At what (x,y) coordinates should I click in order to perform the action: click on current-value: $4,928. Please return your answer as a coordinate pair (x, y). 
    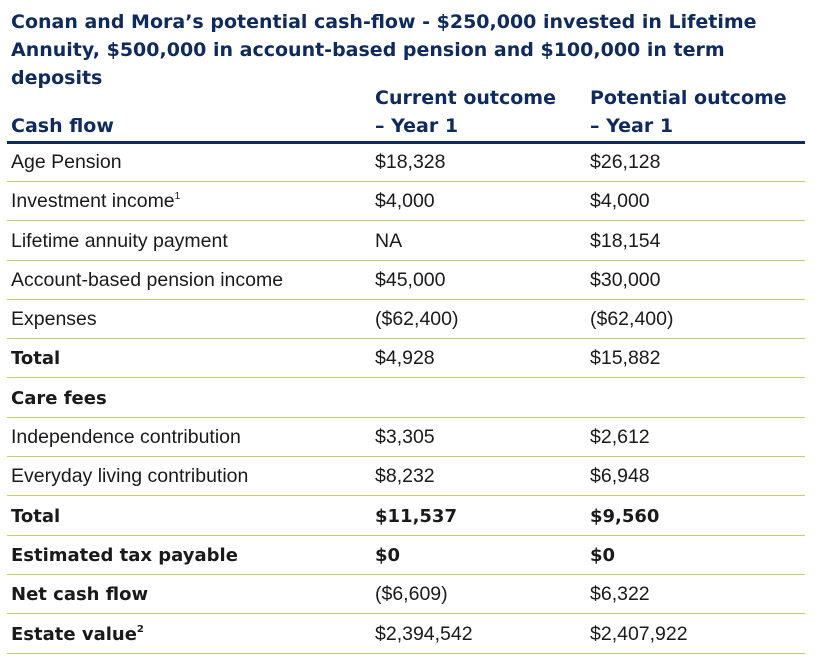
    Looking at the image, I should click on (405, 358).